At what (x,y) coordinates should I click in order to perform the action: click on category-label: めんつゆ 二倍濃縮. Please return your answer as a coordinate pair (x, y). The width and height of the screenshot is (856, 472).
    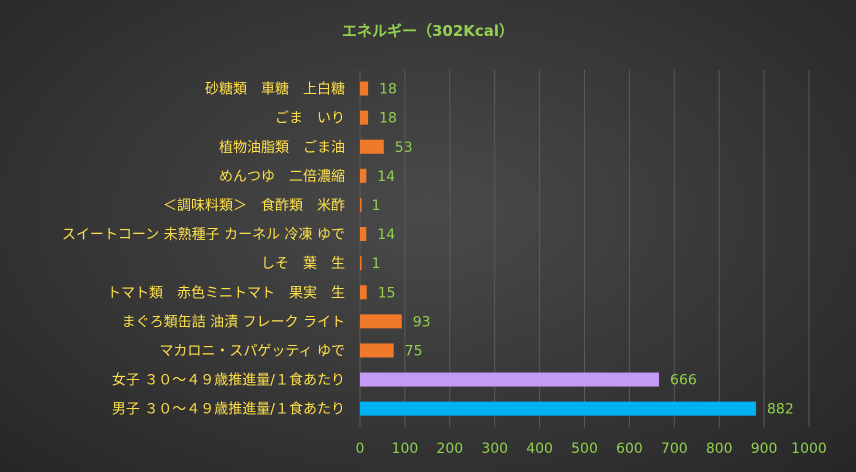
    Looking at the image, I should click on (282, 177).